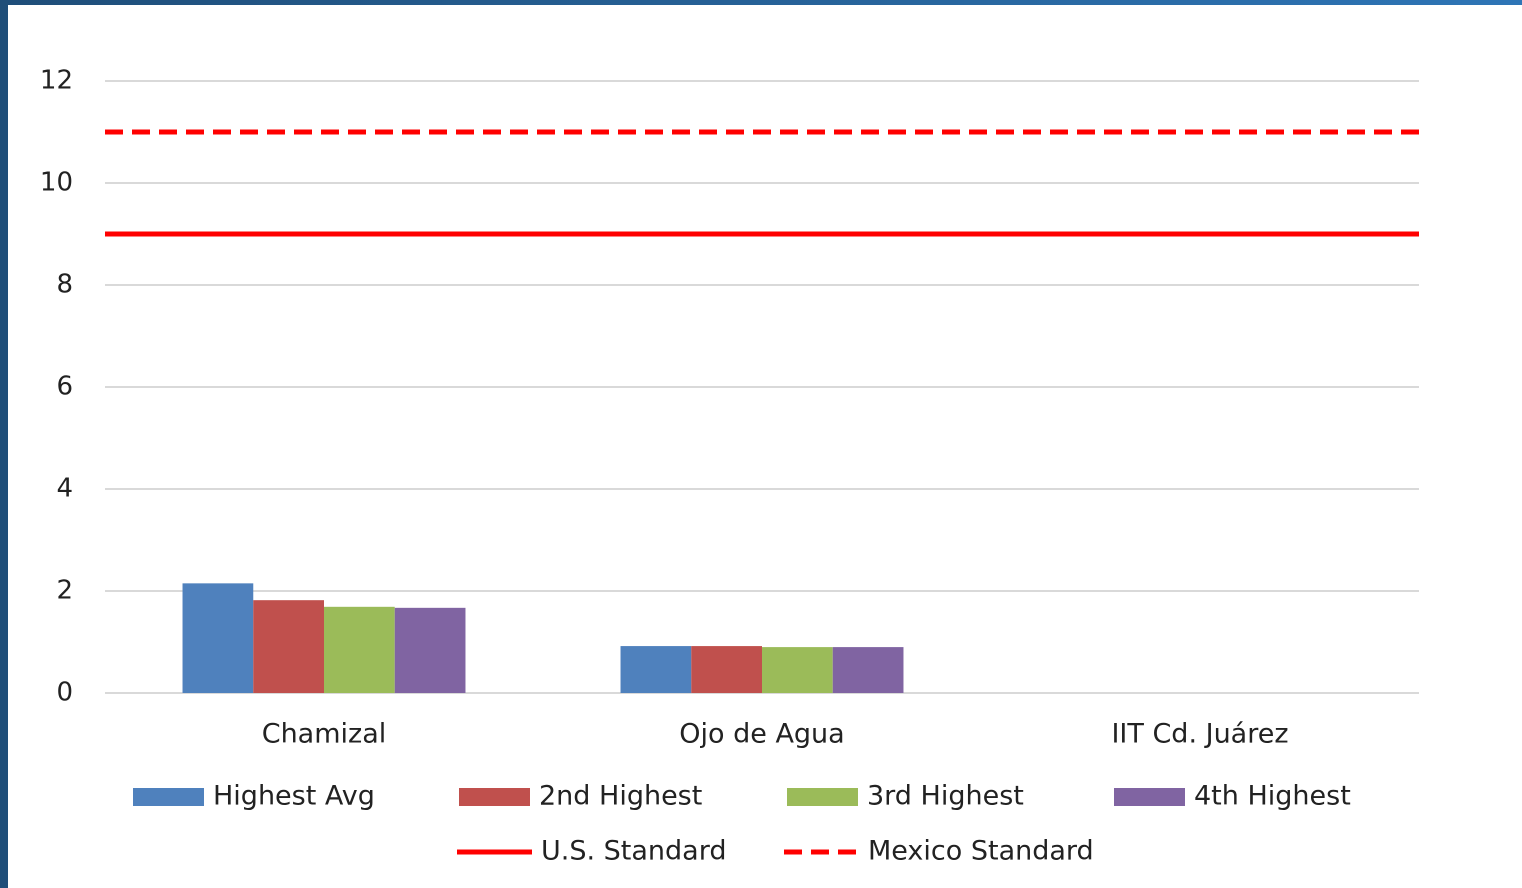 Image resolution: width=1522 pixels, height=888 pixels. Describe the element at coordinates (294, 796) in the screenshot. I see `legend-label: Highest Avg` at that location.